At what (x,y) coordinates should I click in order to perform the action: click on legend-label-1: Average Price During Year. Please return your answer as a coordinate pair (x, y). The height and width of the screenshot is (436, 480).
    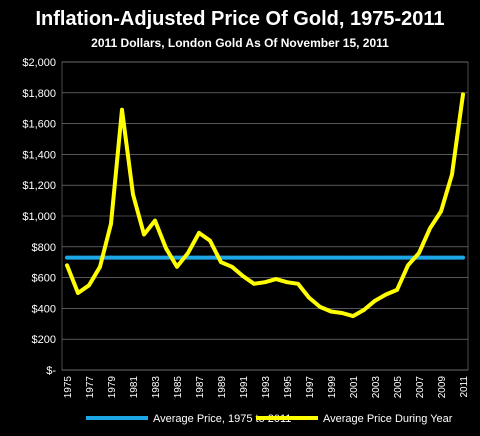
    Looking at the image, I should click on (388, 419).